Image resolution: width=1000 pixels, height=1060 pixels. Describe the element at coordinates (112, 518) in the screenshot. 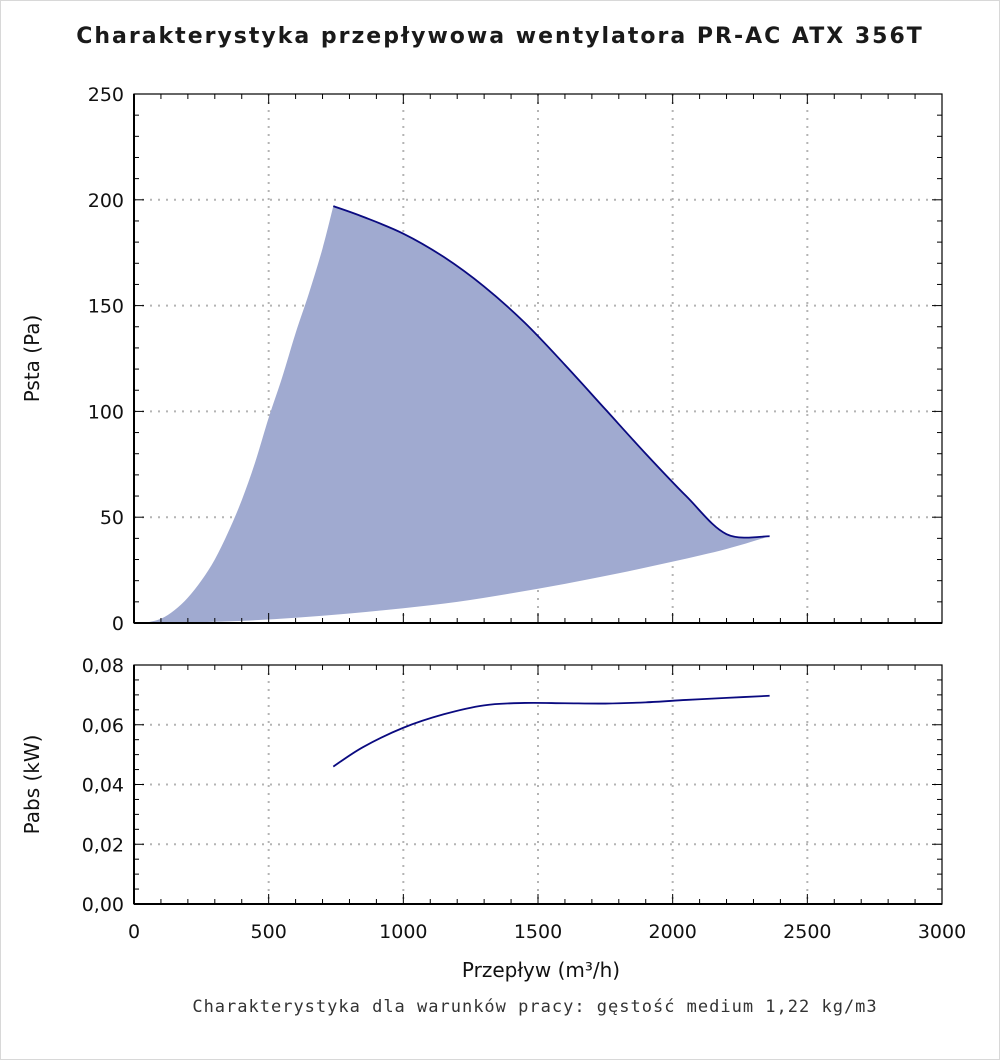

I see `pressure-y-tick-label: 50` at that location.